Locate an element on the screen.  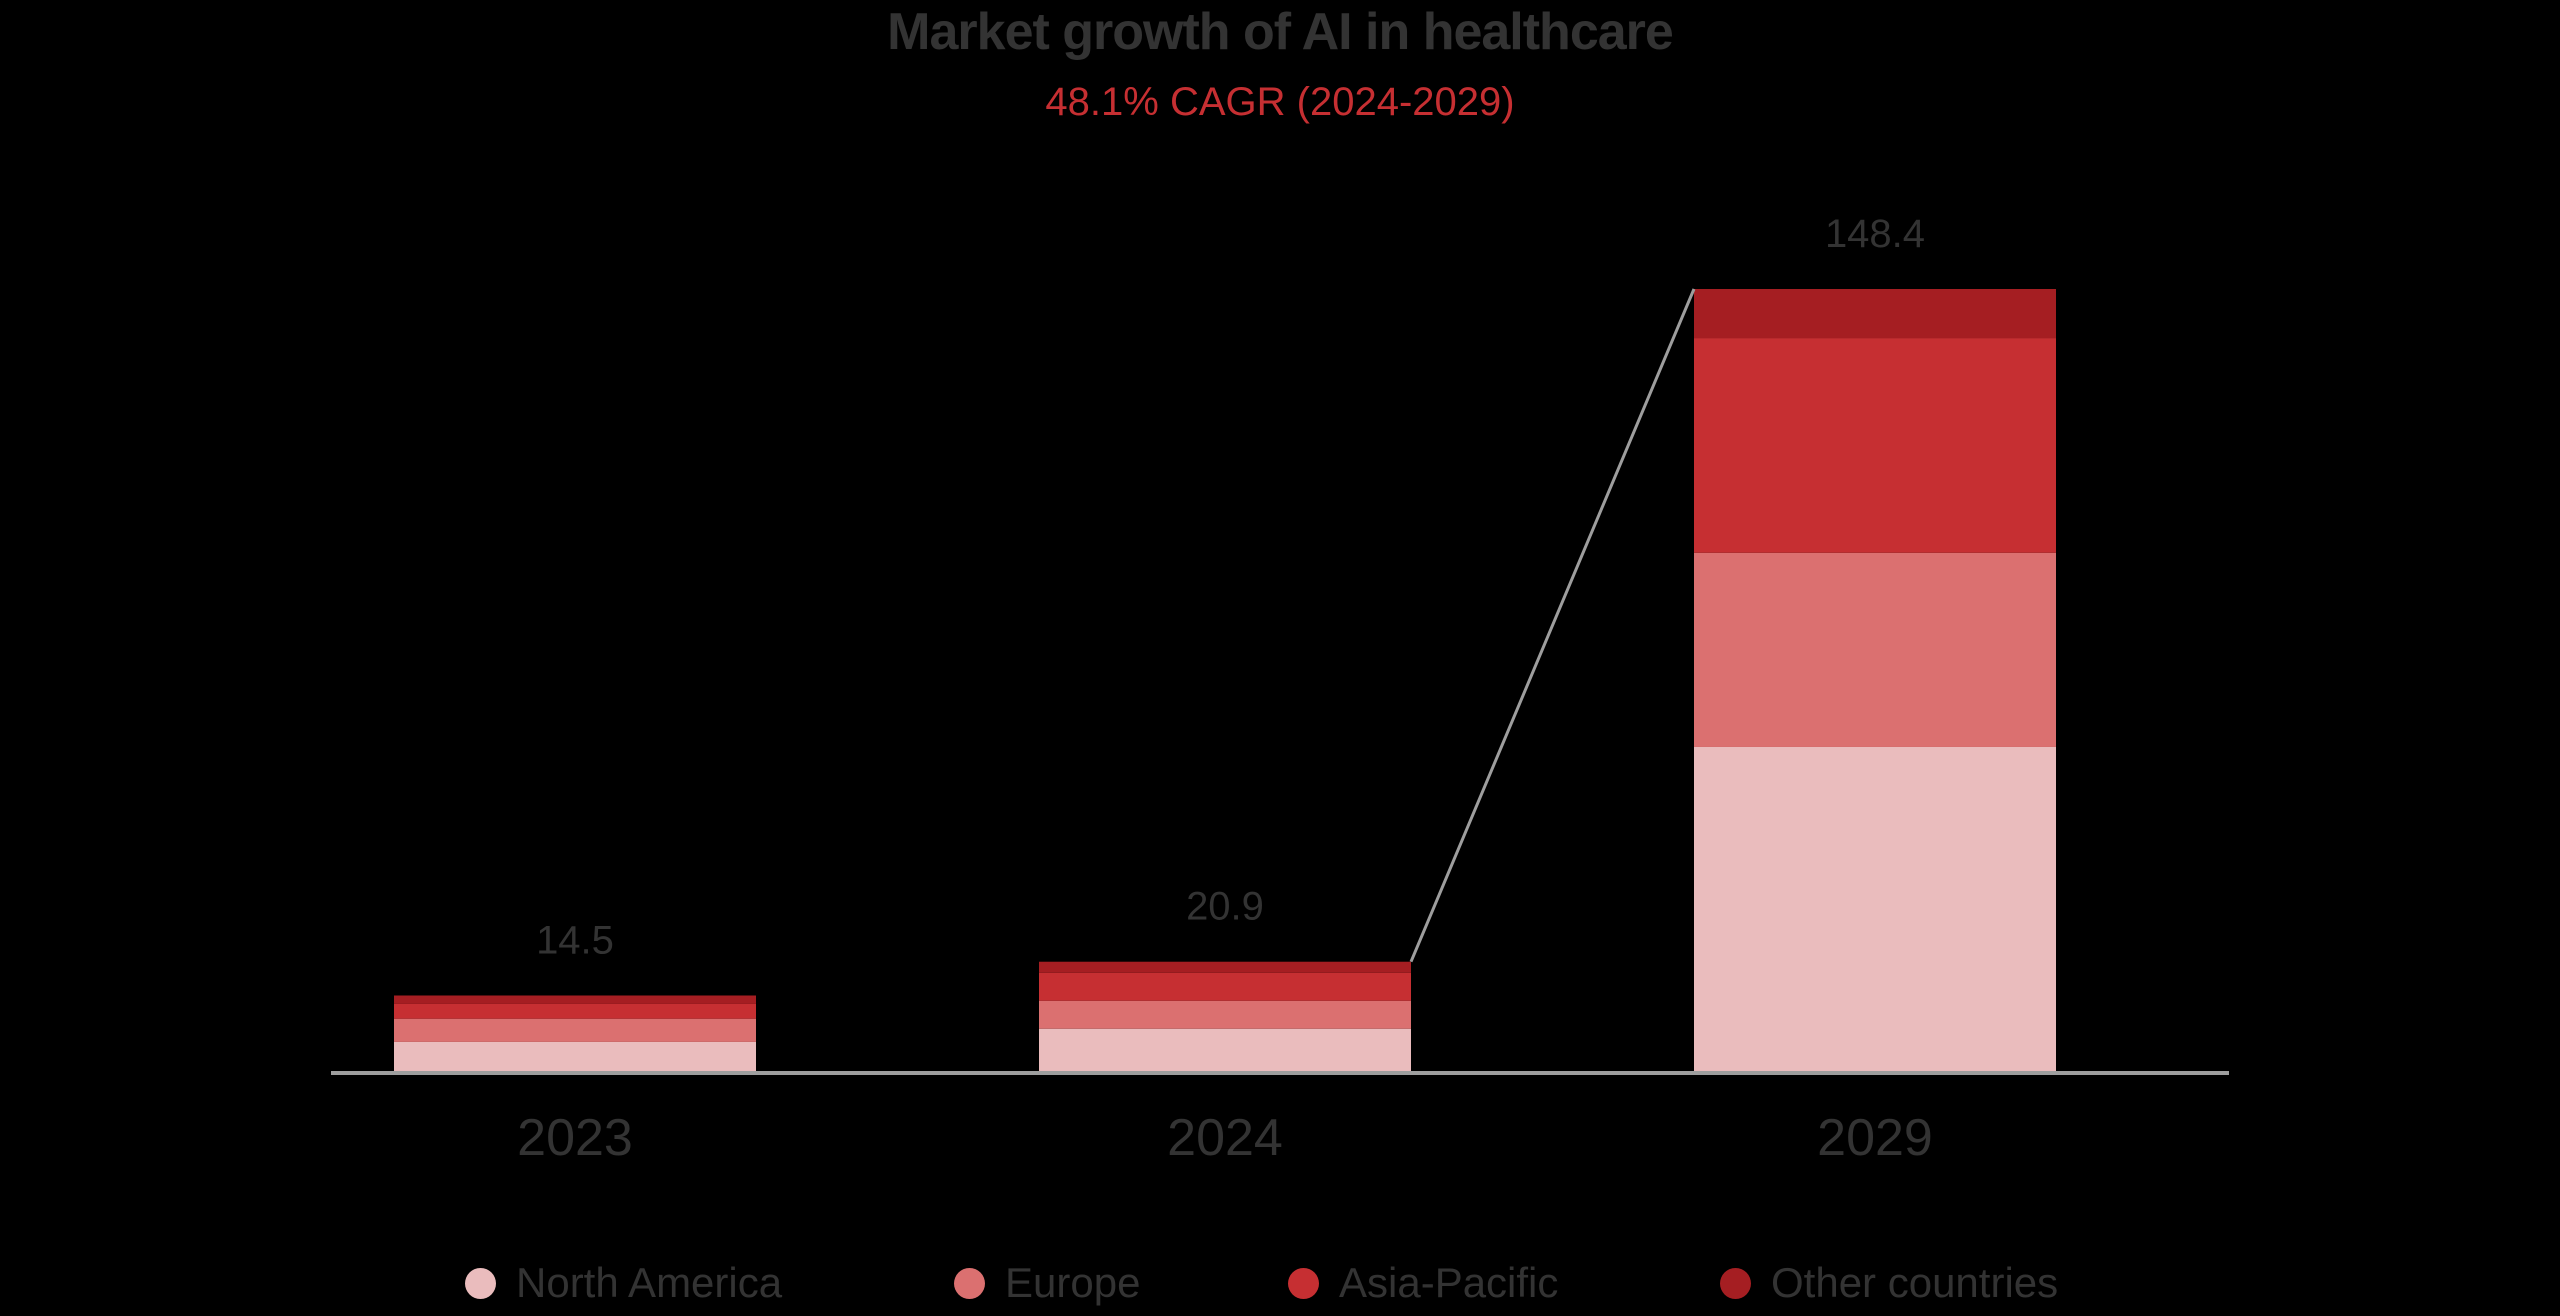
bar-2023 is located at coordinates (575, 1033).